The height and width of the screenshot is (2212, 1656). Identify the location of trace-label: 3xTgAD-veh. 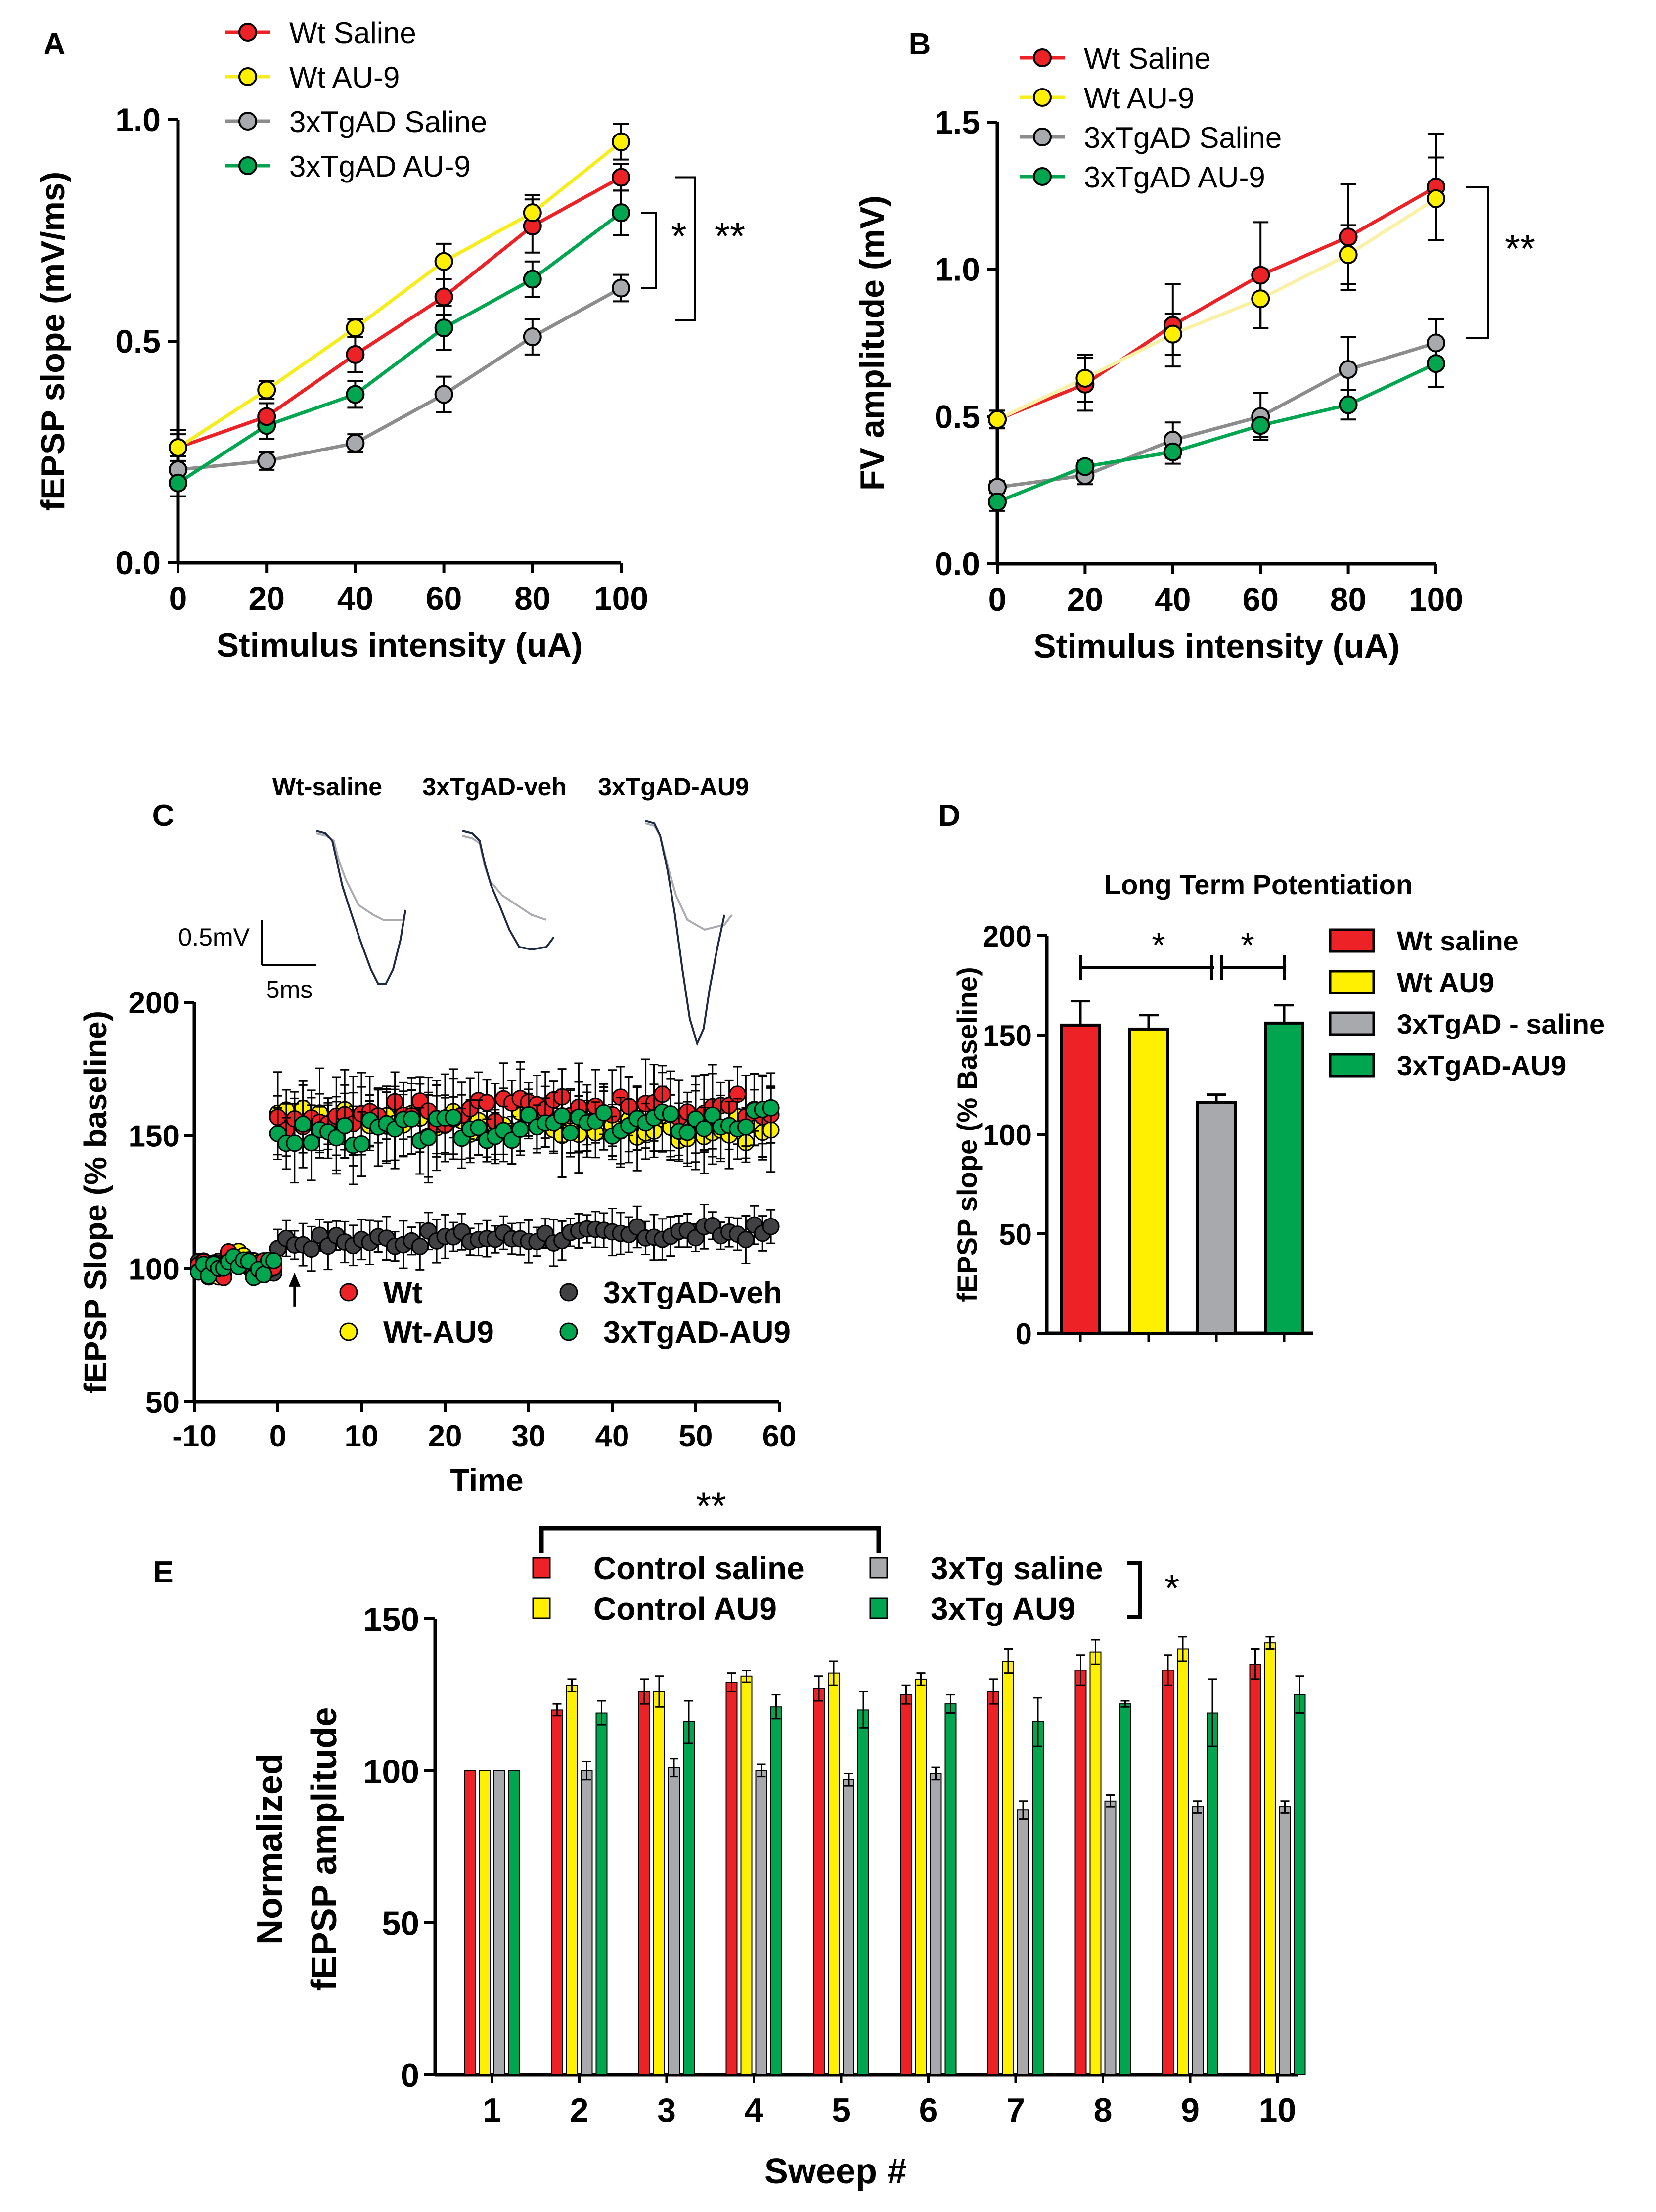
(494, 787).